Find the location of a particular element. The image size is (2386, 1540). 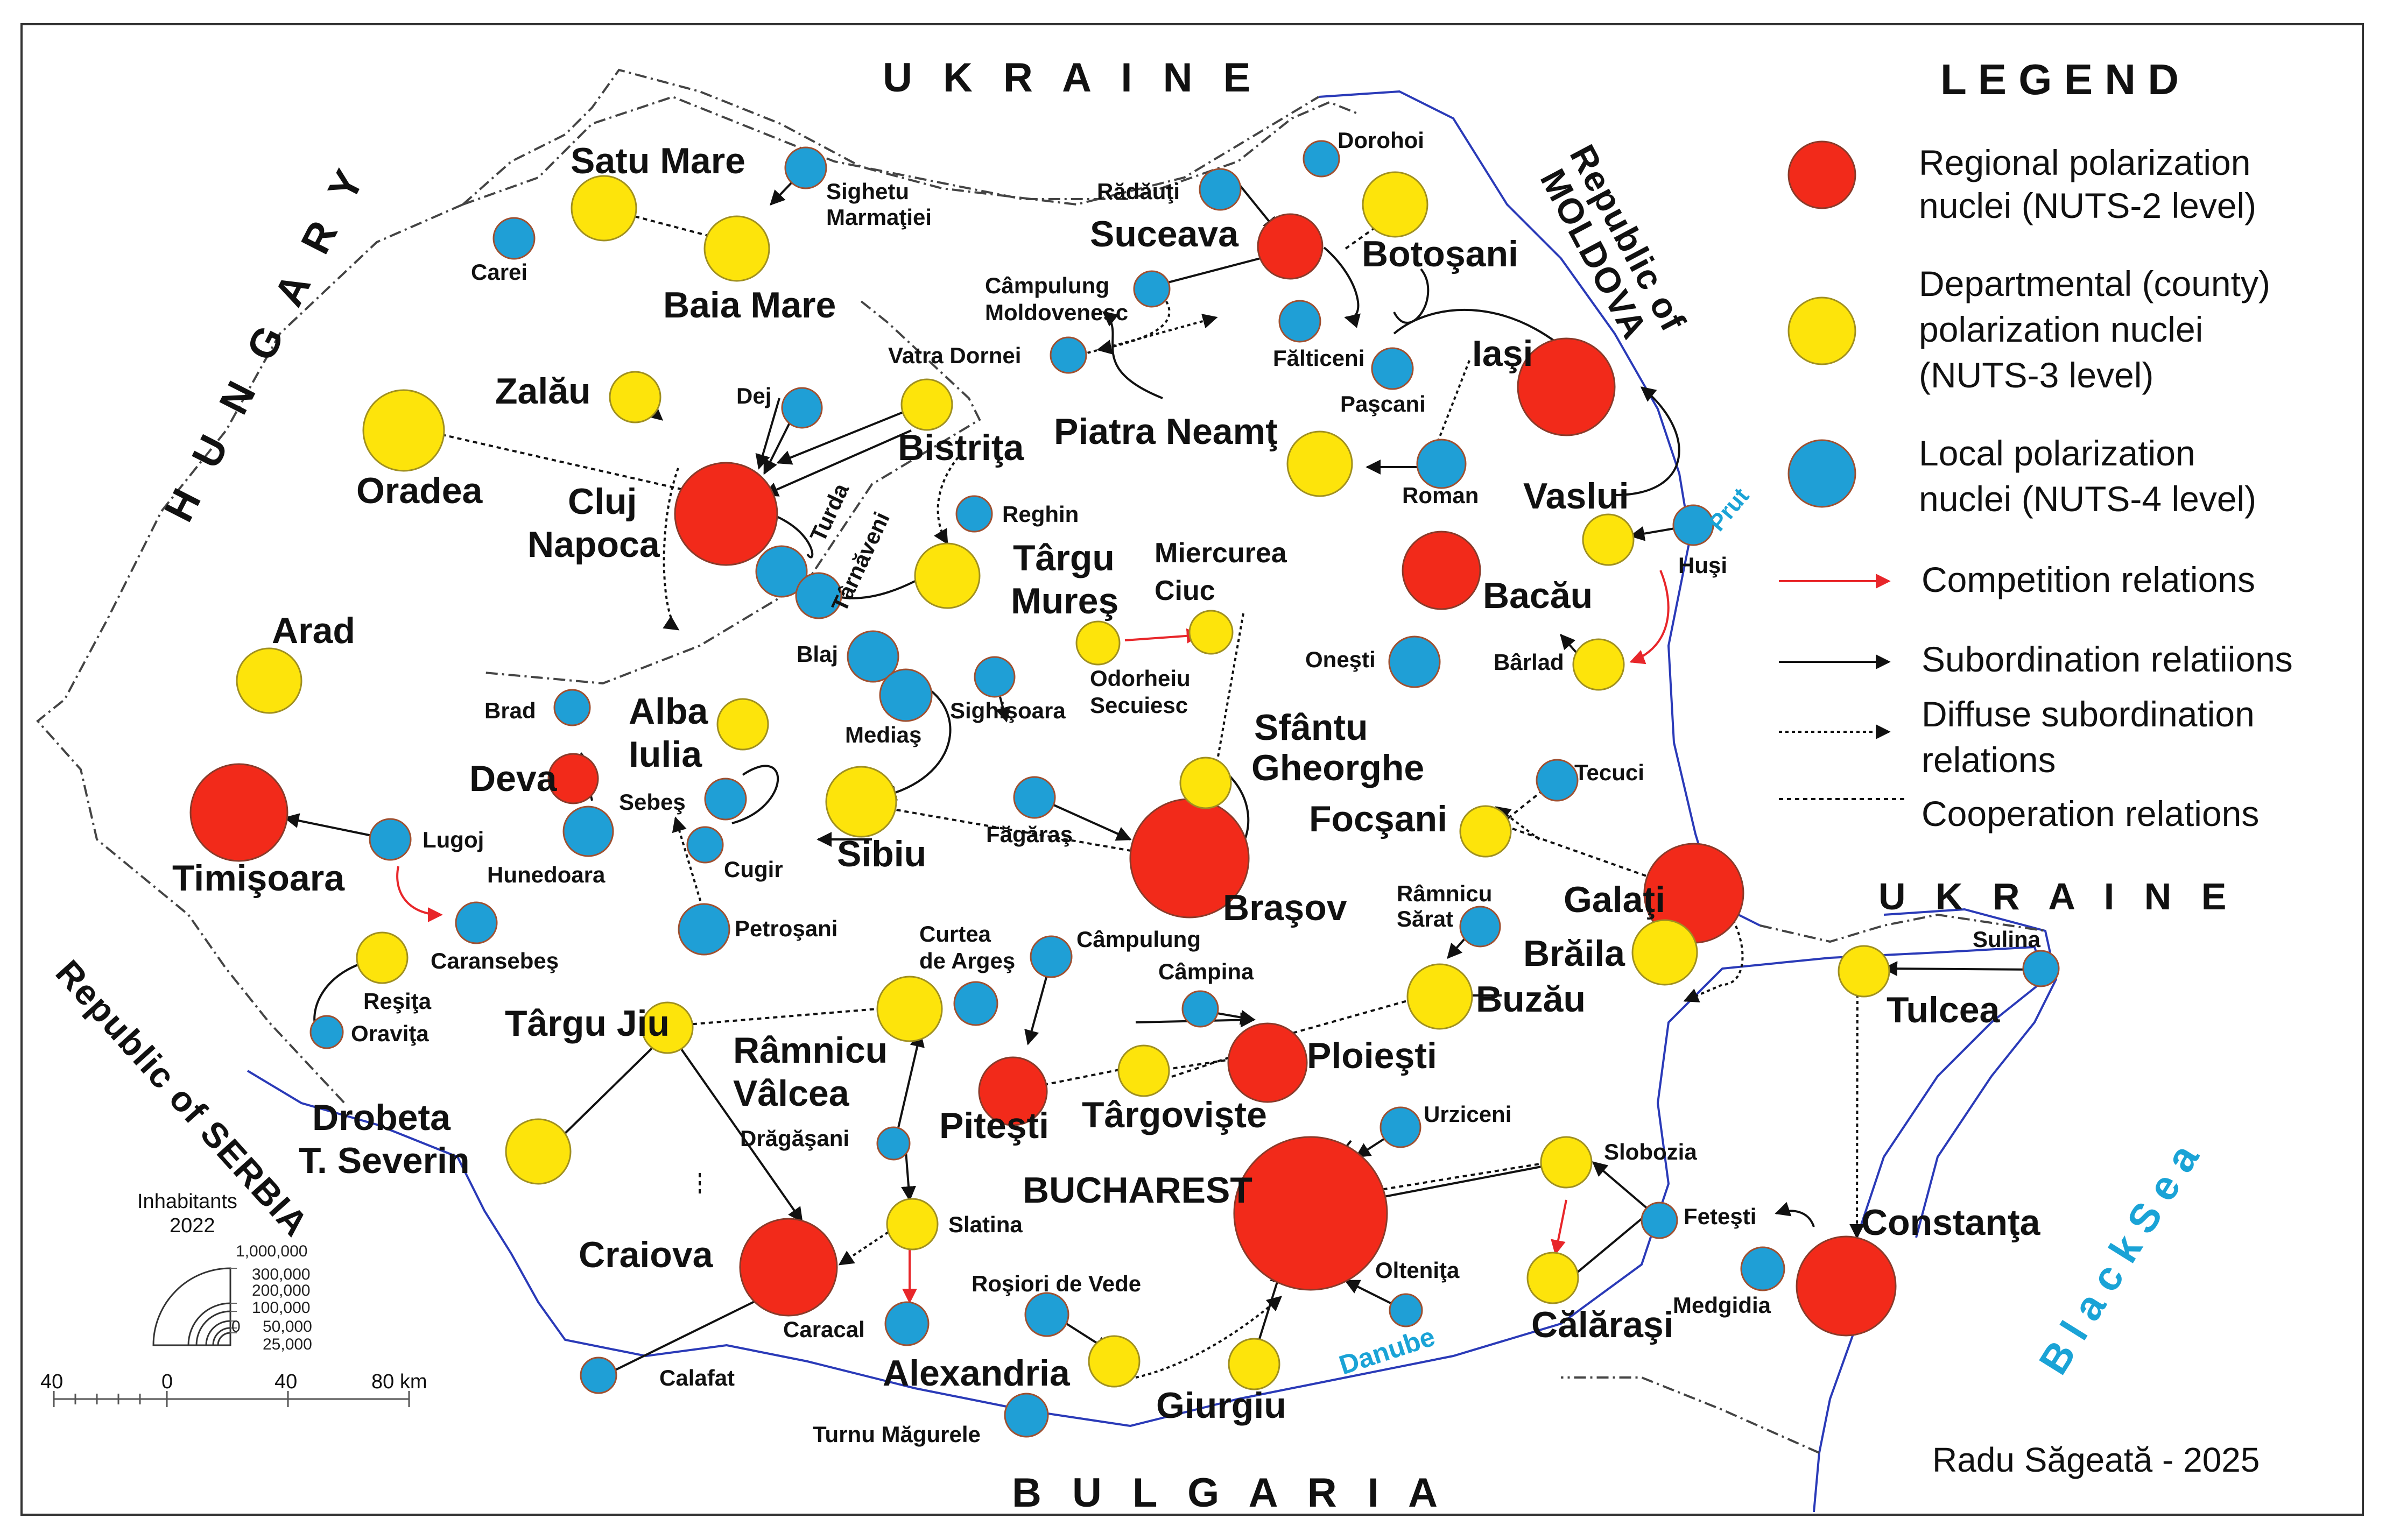

node-onesti is located at coordinates (1414, 661).